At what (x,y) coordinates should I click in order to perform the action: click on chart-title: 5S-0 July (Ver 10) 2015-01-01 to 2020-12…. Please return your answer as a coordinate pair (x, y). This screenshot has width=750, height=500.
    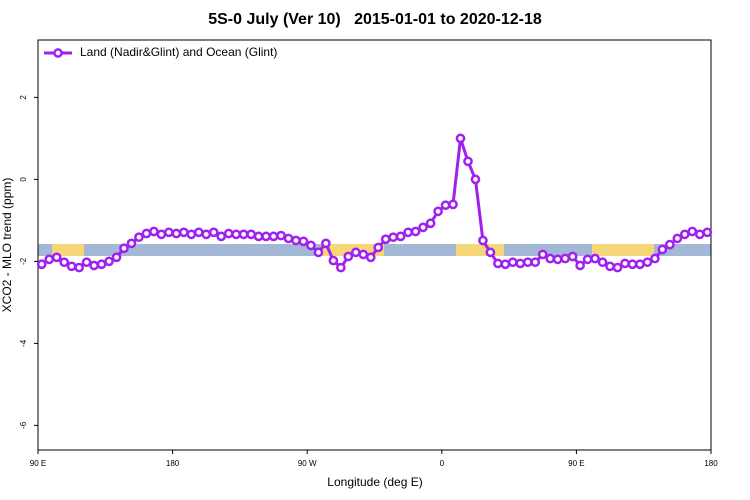
    Looking at the image, I should click on (375, 19).